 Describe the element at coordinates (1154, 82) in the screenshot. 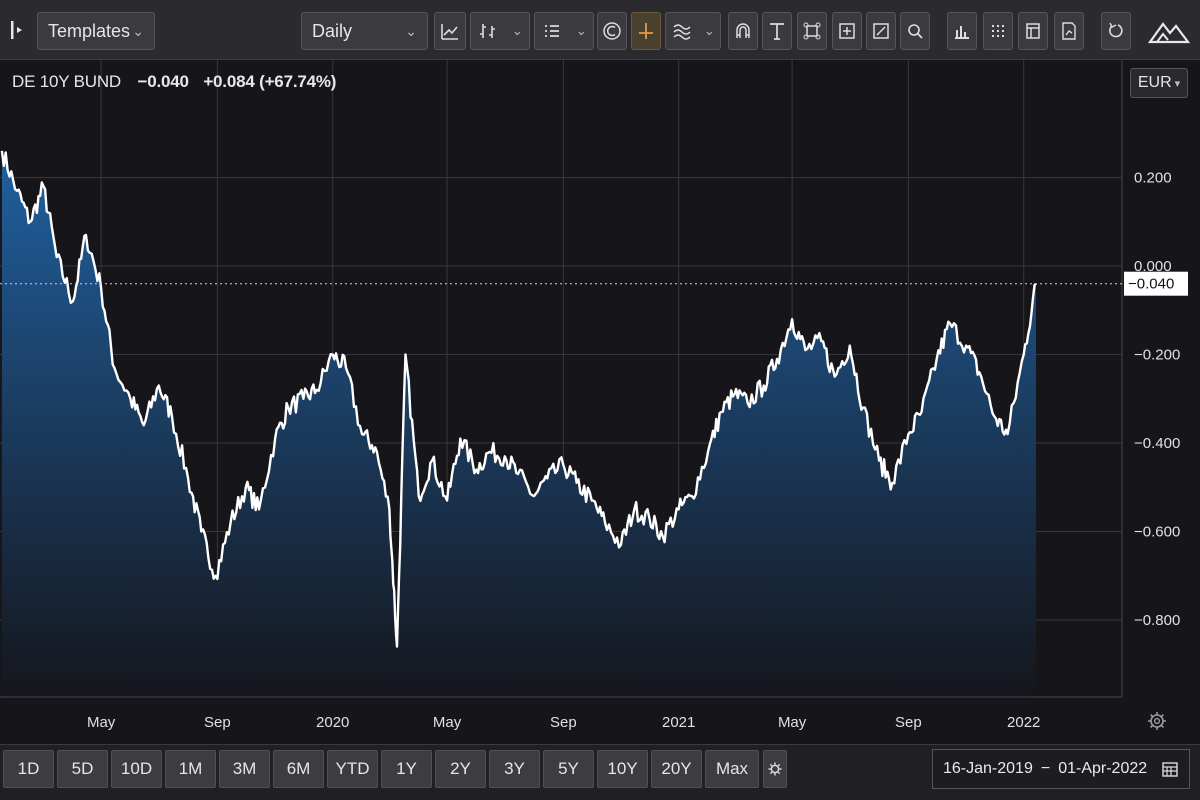

I see `currency-label: EUR` at that location.